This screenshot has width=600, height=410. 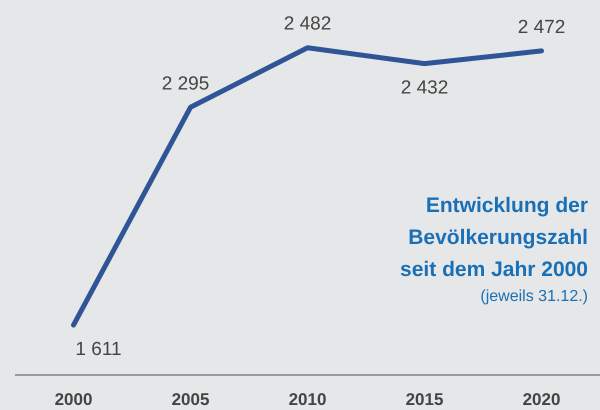 I want to click on x-tick-label: 2000, so click(x=73, y=400).